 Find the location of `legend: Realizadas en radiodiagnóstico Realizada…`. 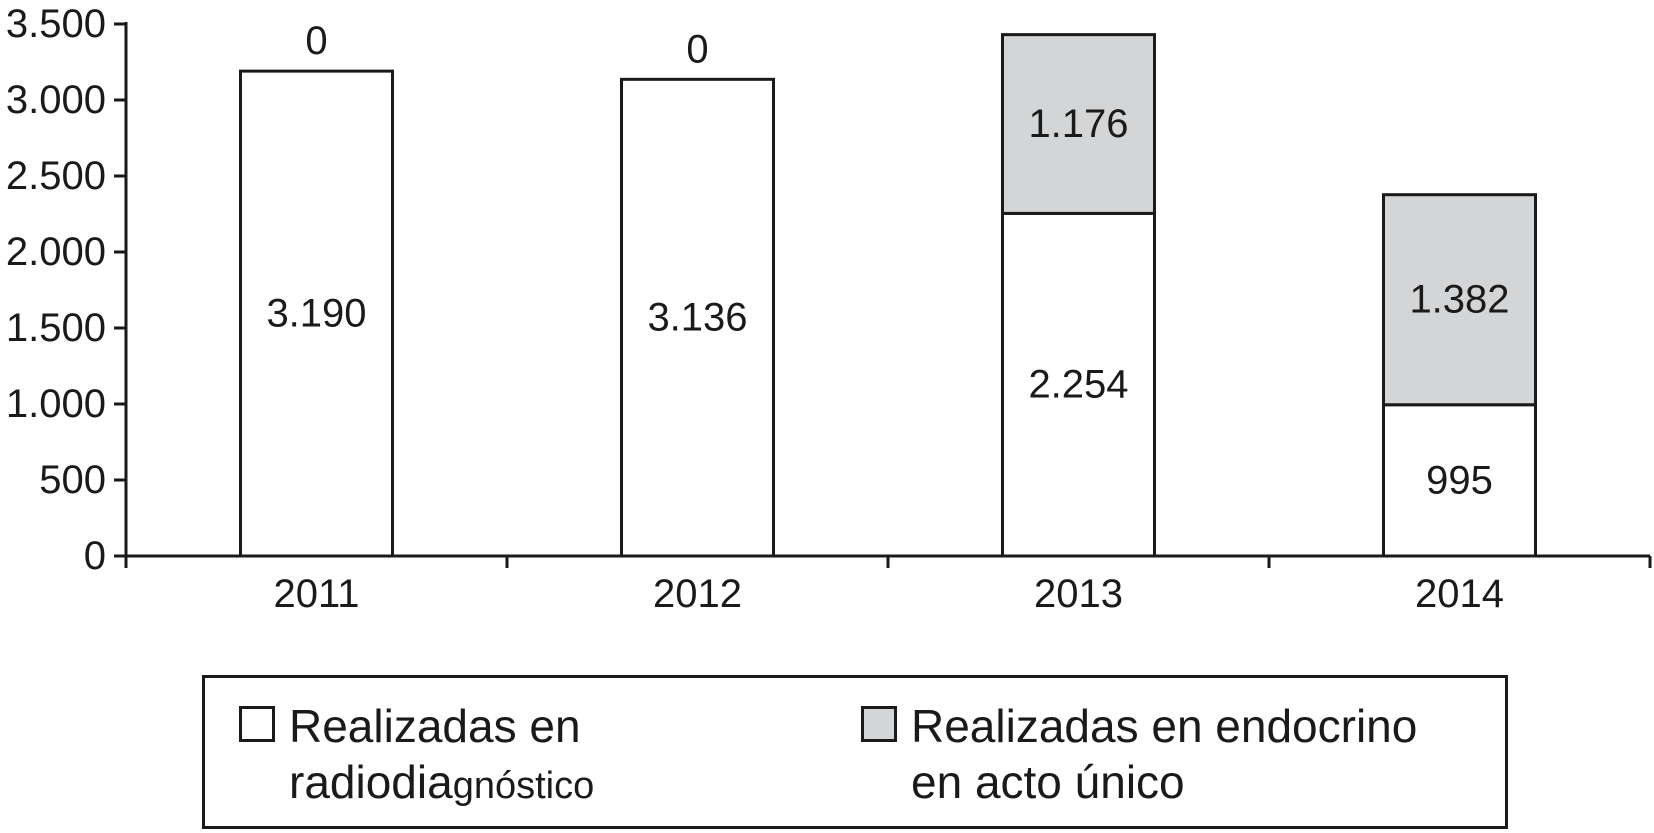

legend: Realizadas en radiodiagnóstico Realizada… is located at coordinates (855, 752).